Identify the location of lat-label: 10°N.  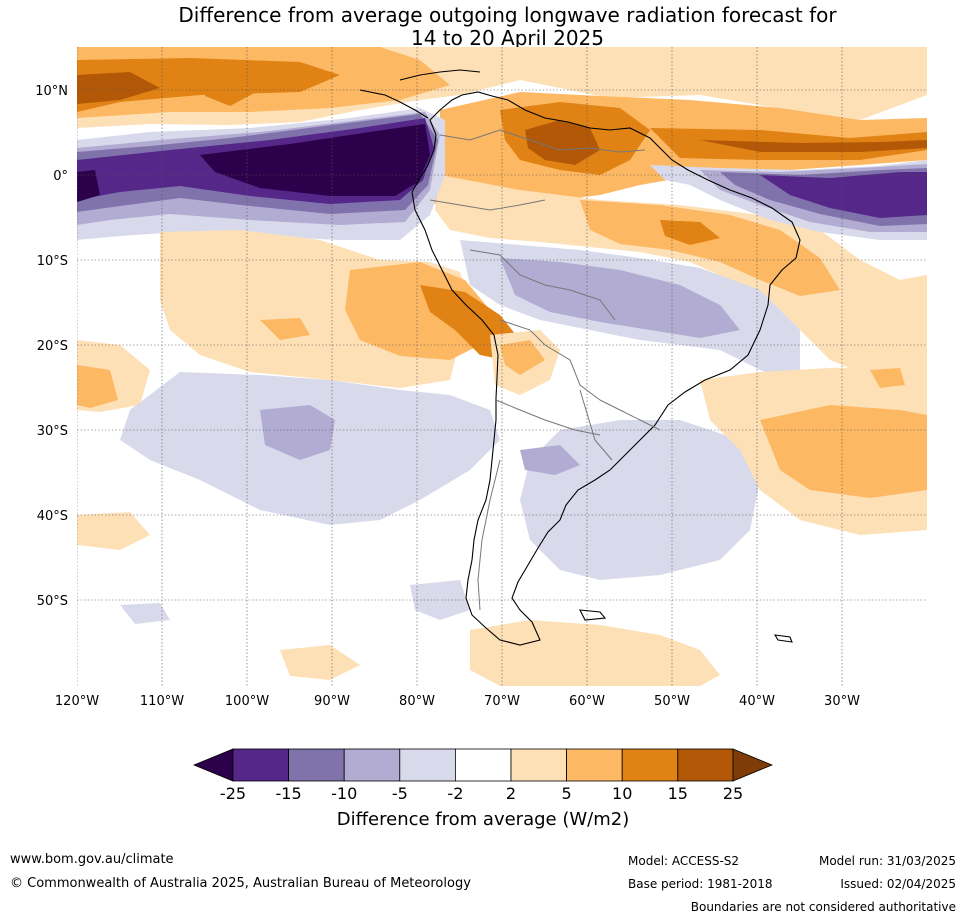
(51, 91).